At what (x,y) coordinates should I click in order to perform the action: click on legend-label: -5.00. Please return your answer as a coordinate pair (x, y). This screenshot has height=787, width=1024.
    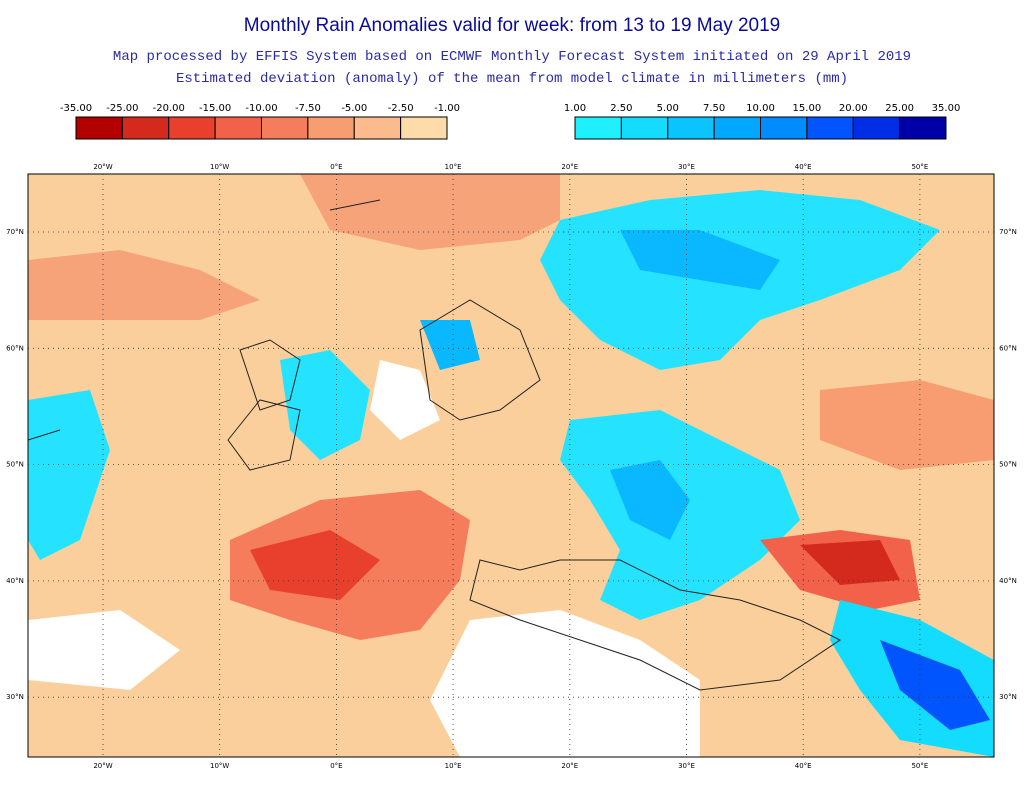
    Looking at the image, I should click on (354, 108).